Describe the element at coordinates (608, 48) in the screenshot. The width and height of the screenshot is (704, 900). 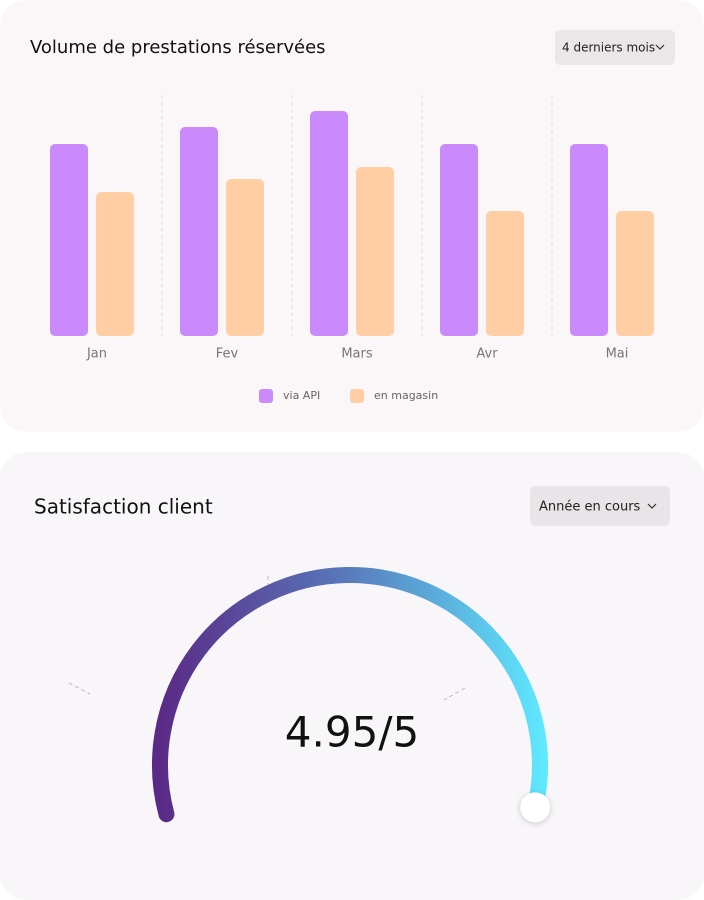
I see `dropdown-label: 4 derniers mois` at that location.